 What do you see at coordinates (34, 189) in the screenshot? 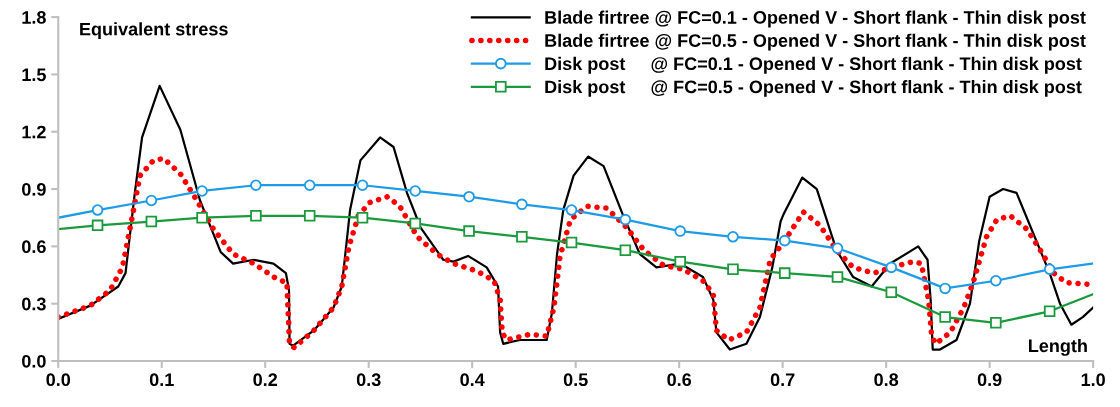
I see `y-tick-label: 0.9` at bounding box center [34, 189].